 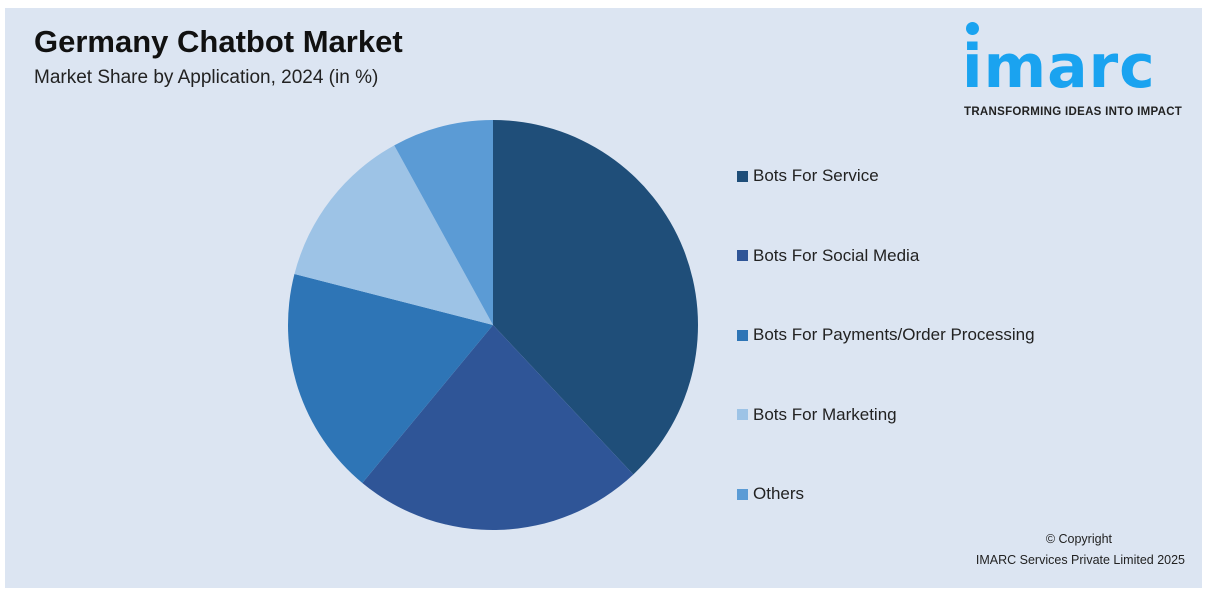 I want to click on legend-label: Others, so click(x=779, y=493).